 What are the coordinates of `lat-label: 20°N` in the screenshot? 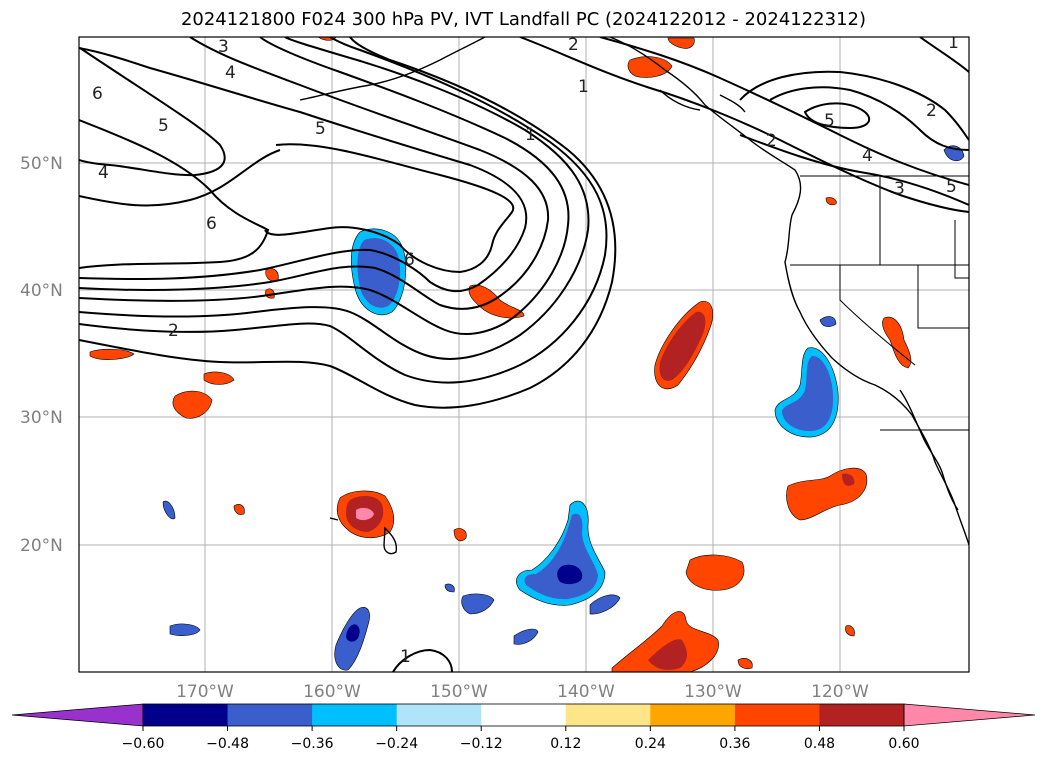 It's located at (41, 546).